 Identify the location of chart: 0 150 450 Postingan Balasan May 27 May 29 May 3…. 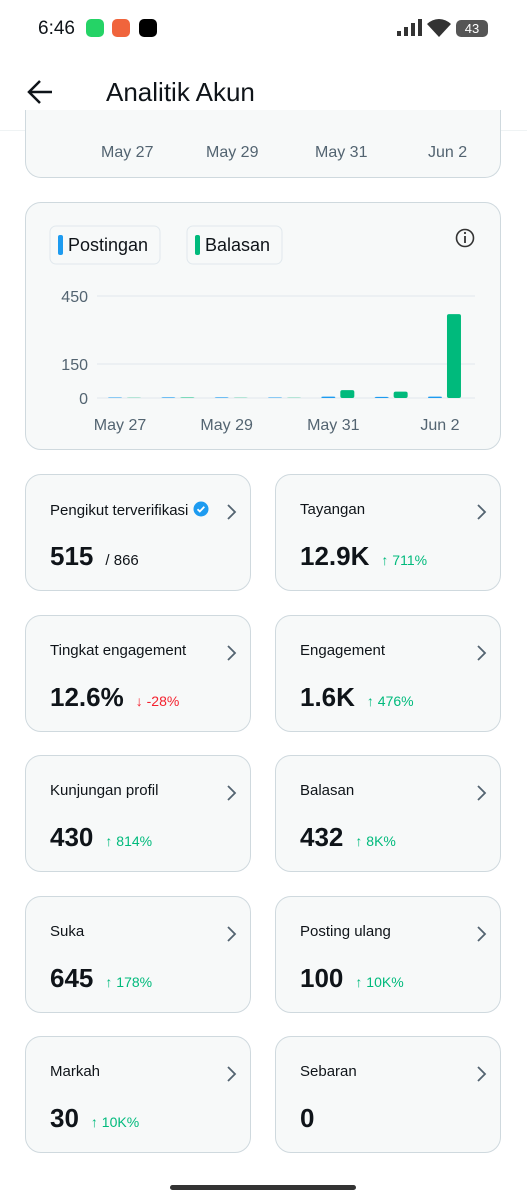
(262, 329).